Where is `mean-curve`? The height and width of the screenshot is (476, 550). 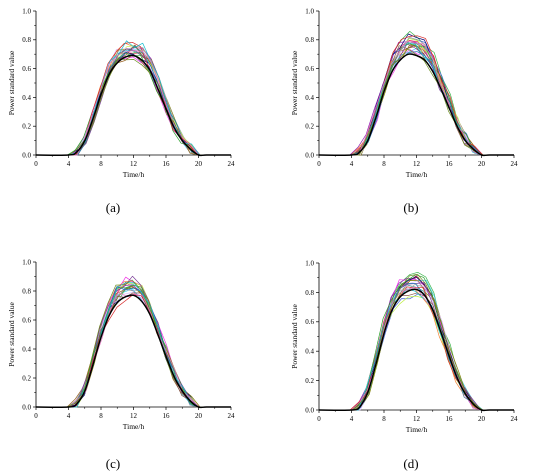
mean-curve is located at coordinates (416, 105).